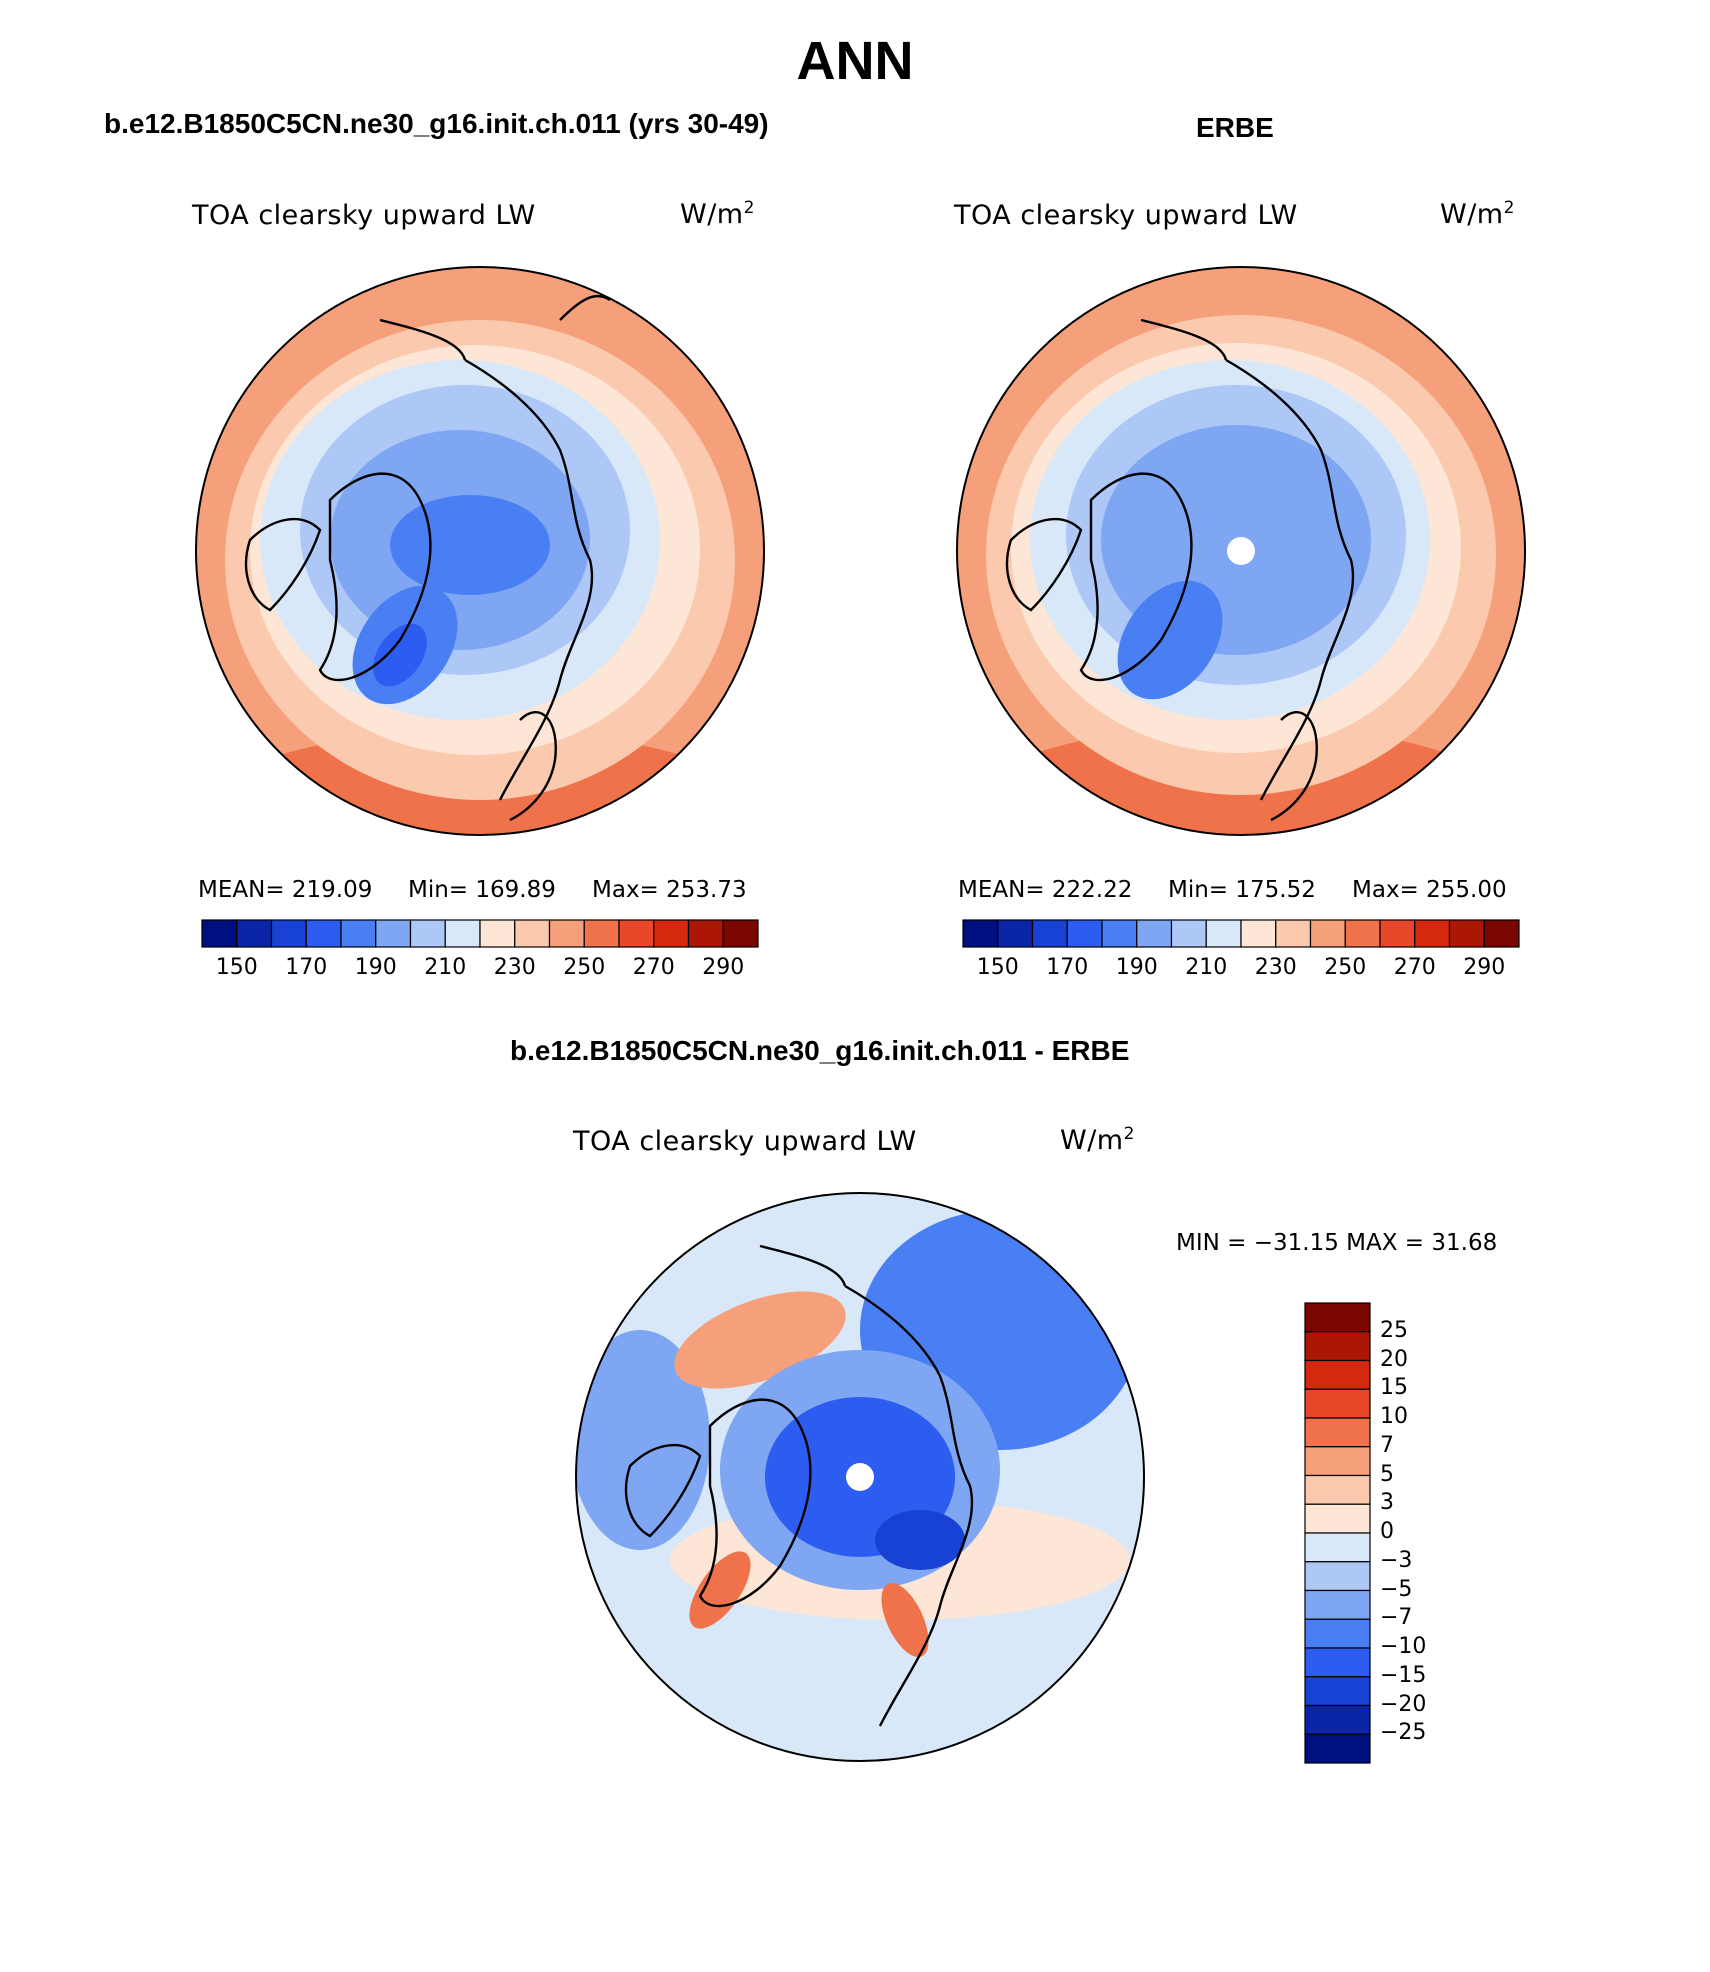  What do you see at coordinates (1387, 1503) in the screenshot?
I see `colorbar-difference-tick-label: 3` at bounding box center [1387, 1503].